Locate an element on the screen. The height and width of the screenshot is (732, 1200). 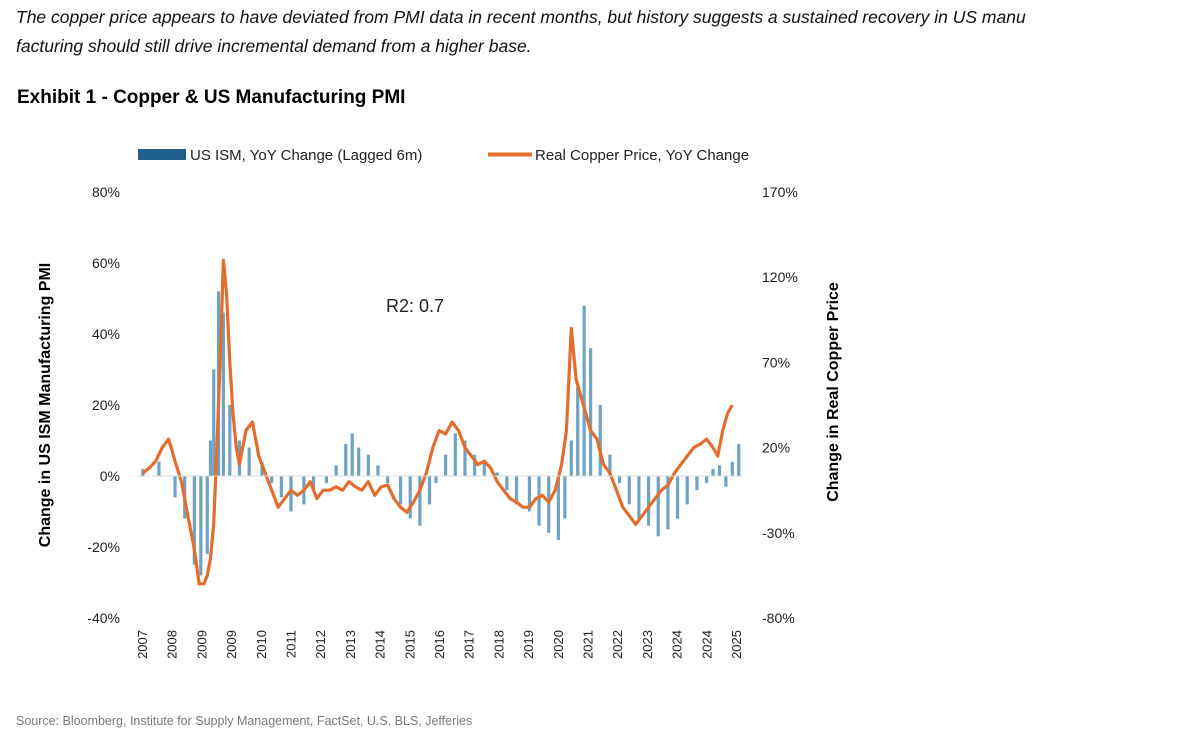
x-tick-label: 2013 is located at coordinates (350, 644).